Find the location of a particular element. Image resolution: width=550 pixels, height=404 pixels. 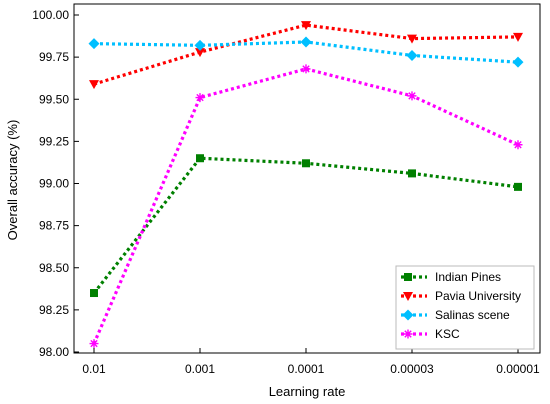

legend-item: Salinas scene is located at coordinates (455, 315).